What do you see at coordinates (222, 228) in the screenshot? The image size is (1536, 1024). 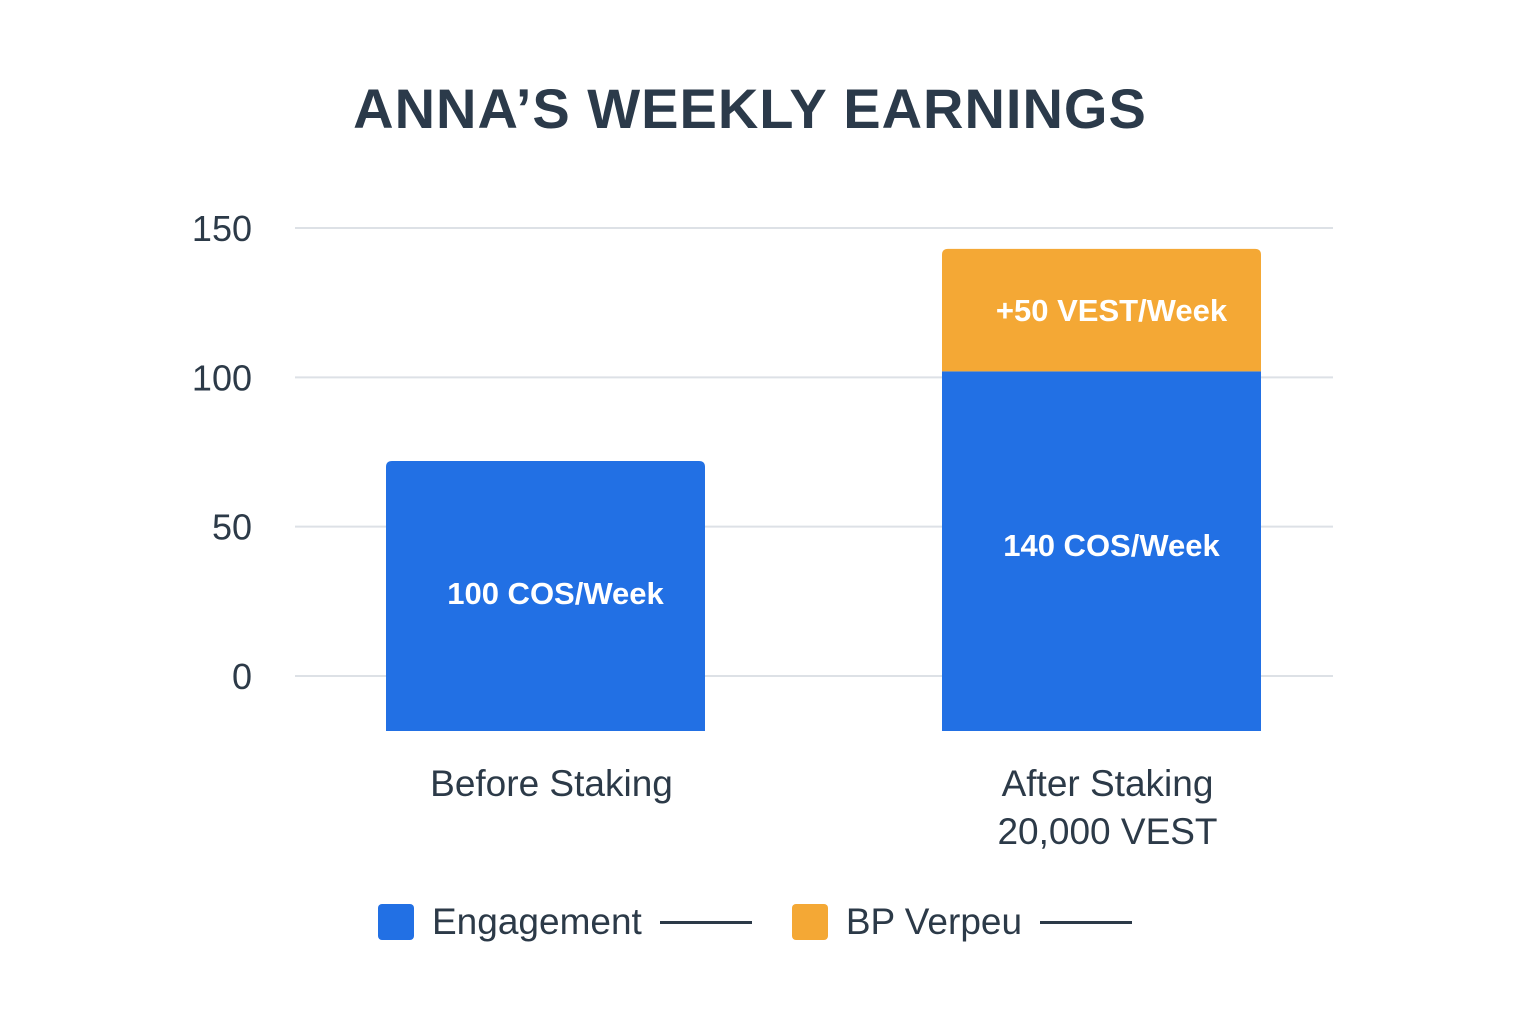 I see `y-tick-label-150: 150` at bounding box center [222, 228].